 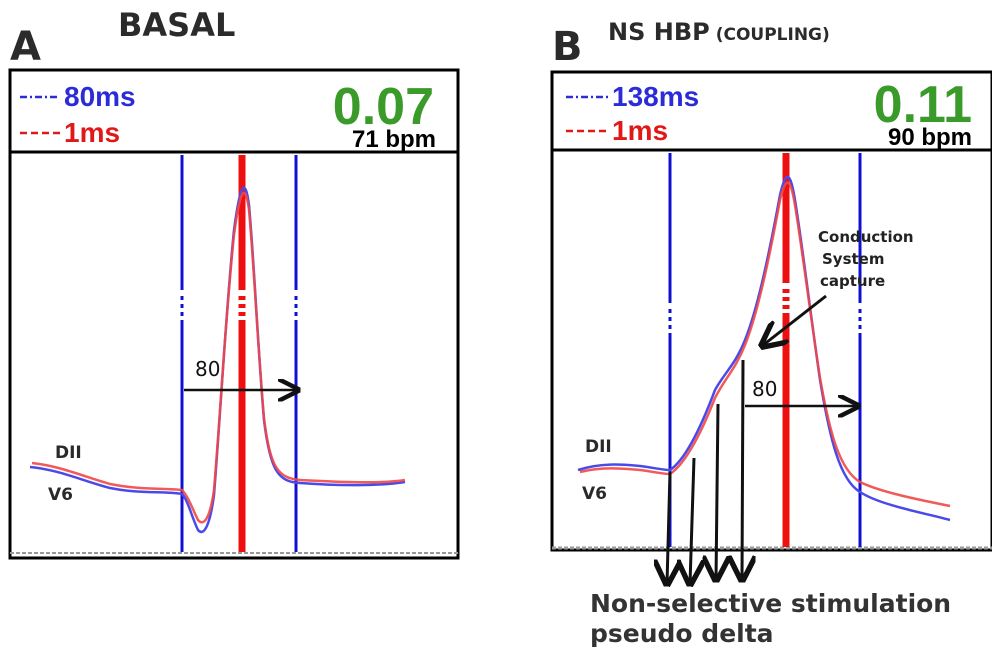 What do you see at coordinates (394, 139) in the screenshot?
I see `panel-a-bpm: 71 bpm` at bounding box center [394, 139].